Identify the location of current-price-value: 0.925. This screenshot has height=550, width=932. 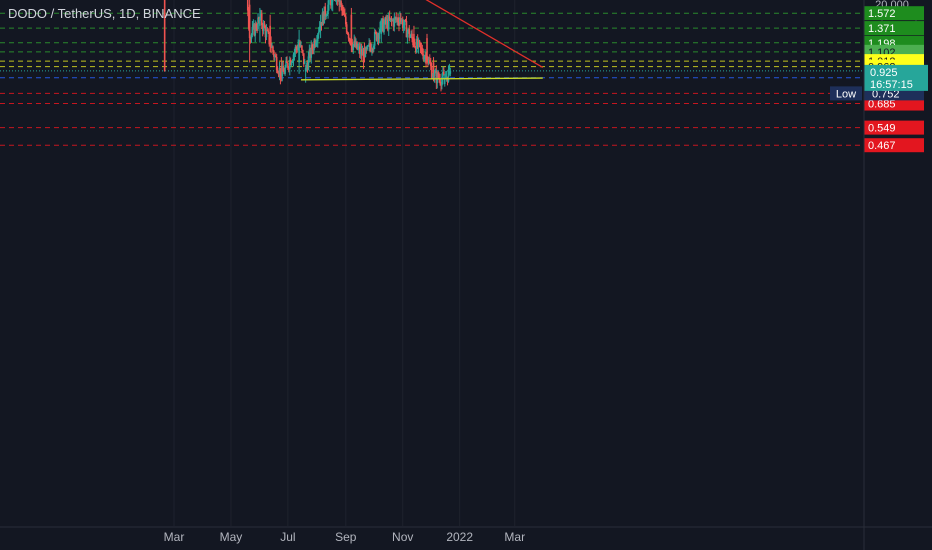
(884, 73).